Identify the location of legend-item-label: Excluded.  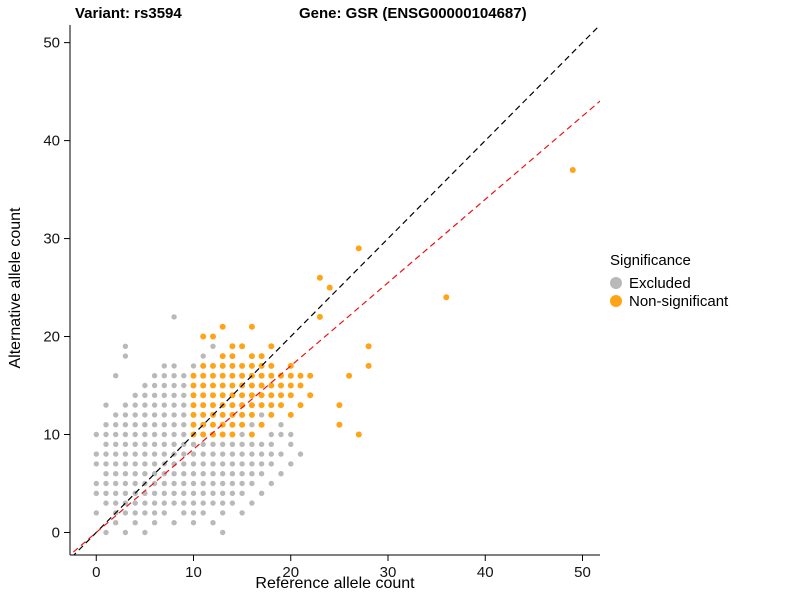
(660, 283).